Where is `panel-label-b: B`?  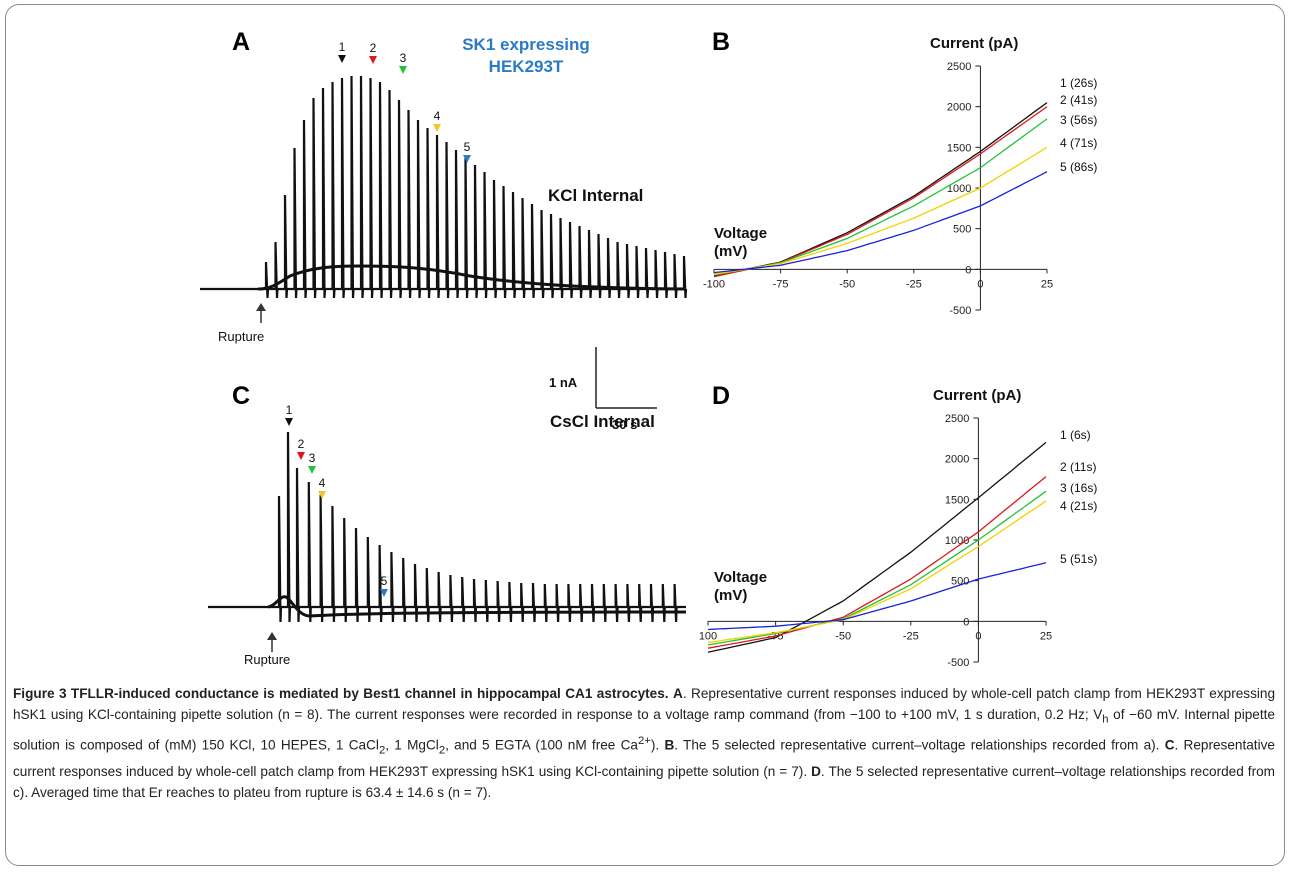
panel-label-b: B is located at coordinates (721, 42).